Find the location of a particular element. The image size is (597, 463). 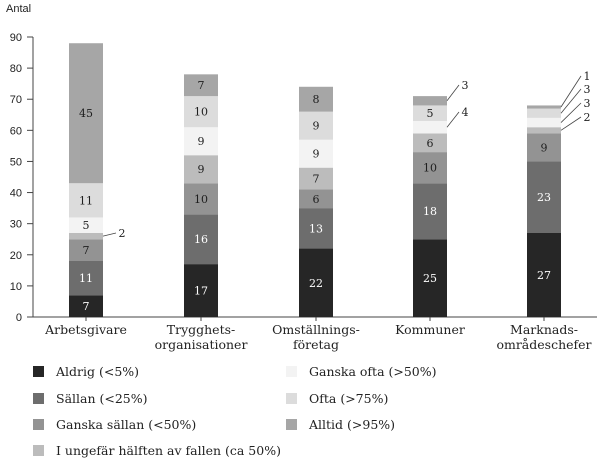

data-label: 22 is located at coordinates (316, 283).